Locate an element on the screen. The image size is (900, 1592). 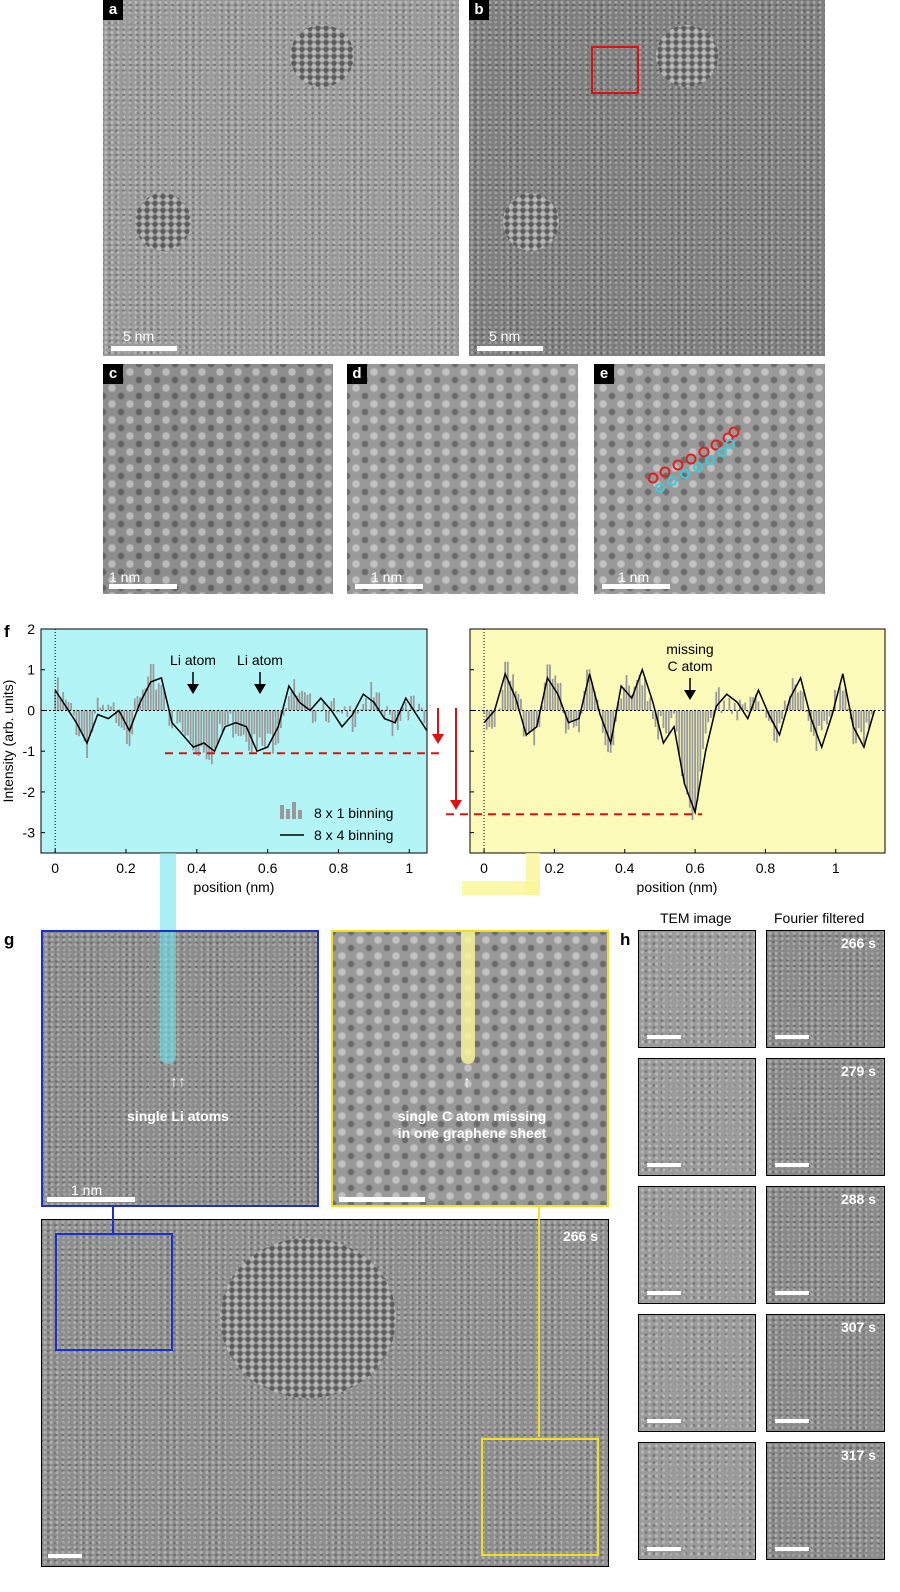
panel-label-g: g is located at coordinates (9, 939).